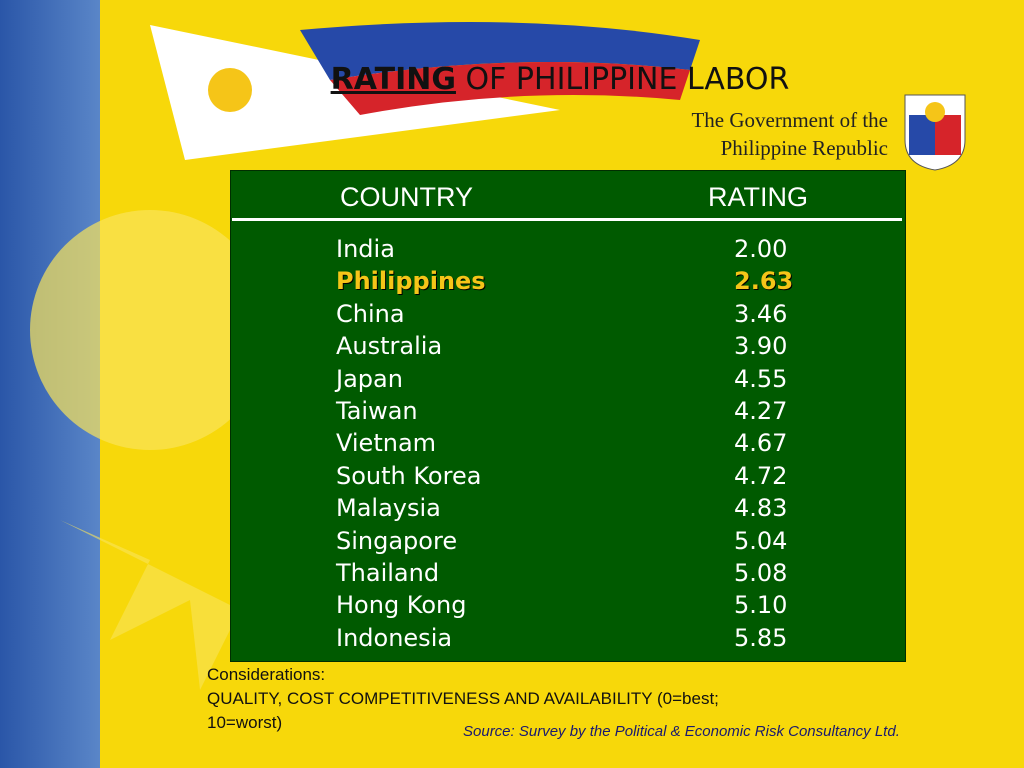 The height and width of the screenshot is (768, 1024). What do you see at coordinates (388, 573) in the screenshot?
I see `country-cell: Thailand` at bounding box center [388, 573].